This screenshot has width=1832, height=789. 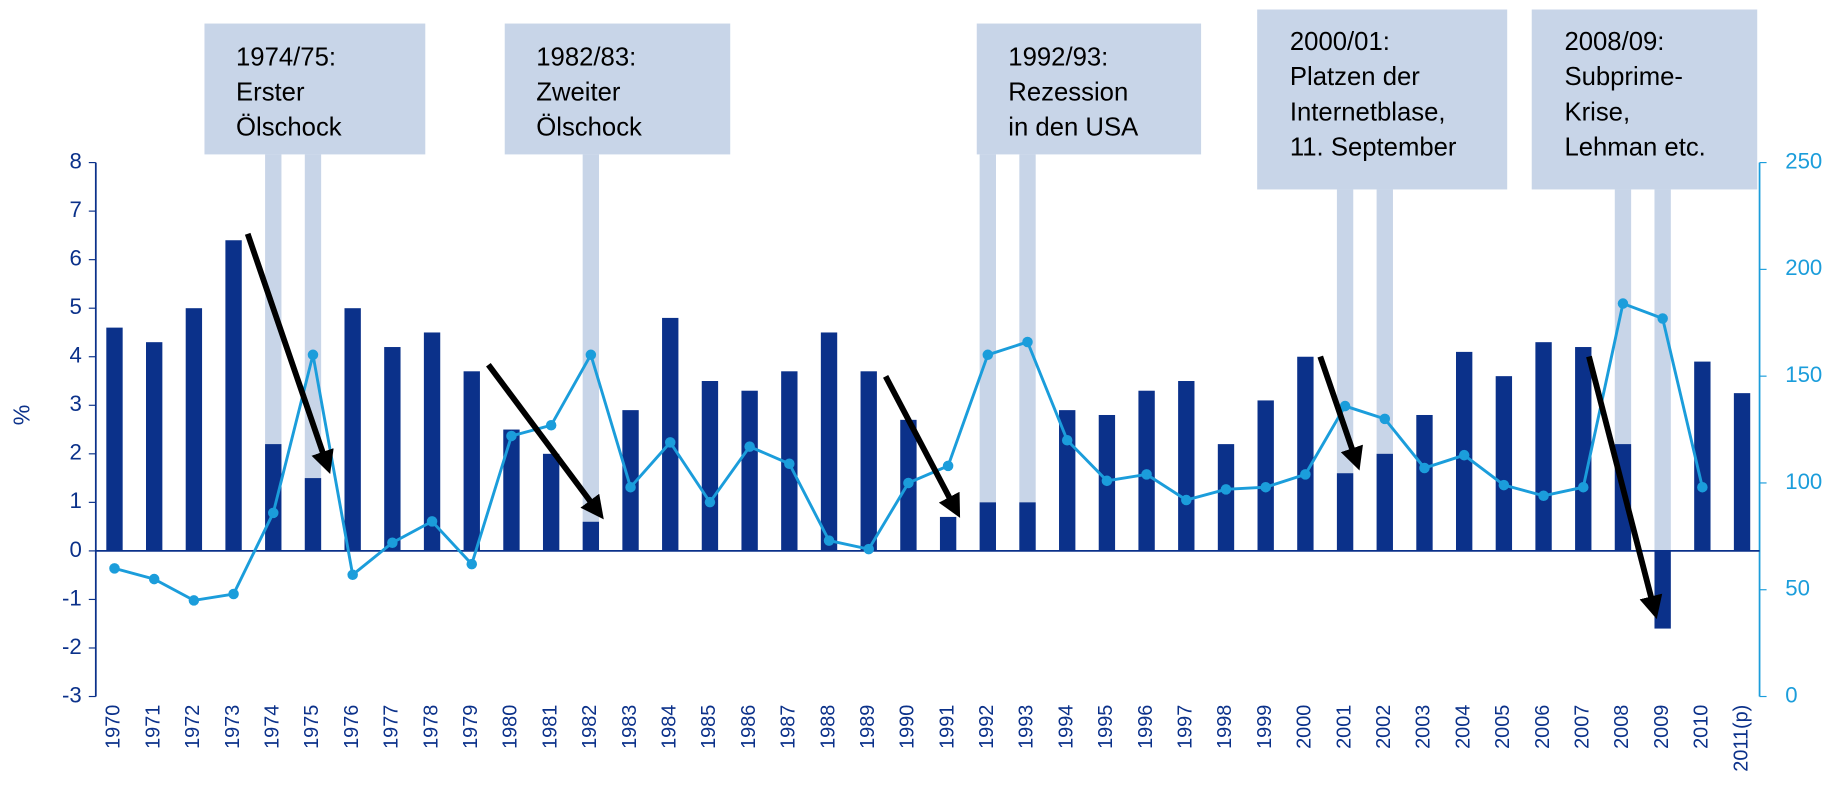 I want to click on y-tick-label: 3, so click(x=75, y=403).